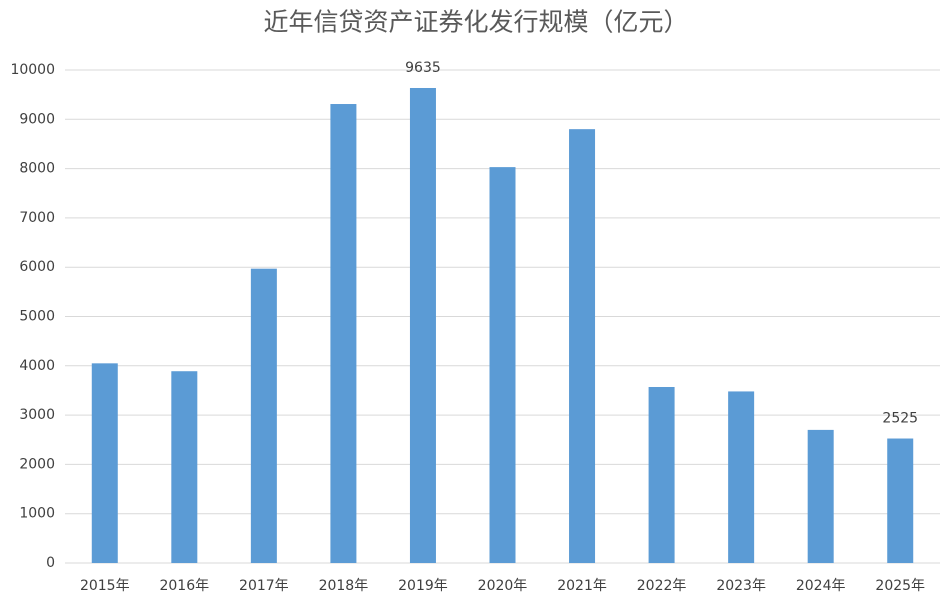  What do you see at coordinates (264, 586) in the screenshot?
I see `x-tick-label: 2017年` at bounding box center [264, 586].